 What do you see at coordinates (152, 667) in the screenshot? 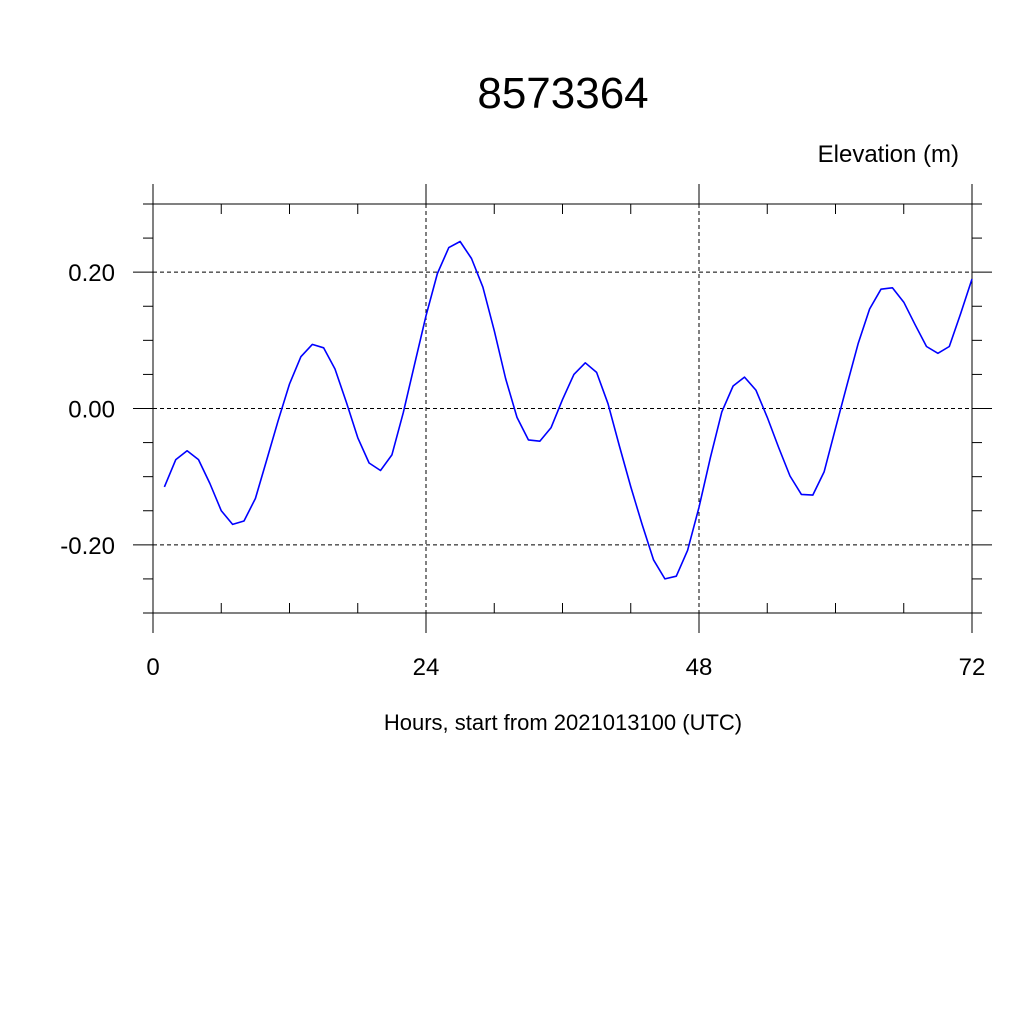
I see `x-tick-label: 0` at bounding box center [152, 667].